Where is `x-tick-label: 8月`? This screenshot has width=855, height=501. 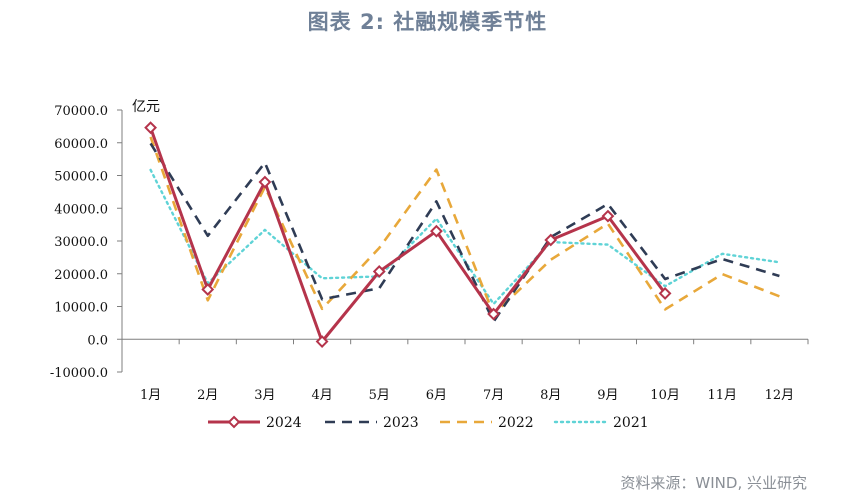
x-tick-label: 8月 is located at coordinates (550, 395).